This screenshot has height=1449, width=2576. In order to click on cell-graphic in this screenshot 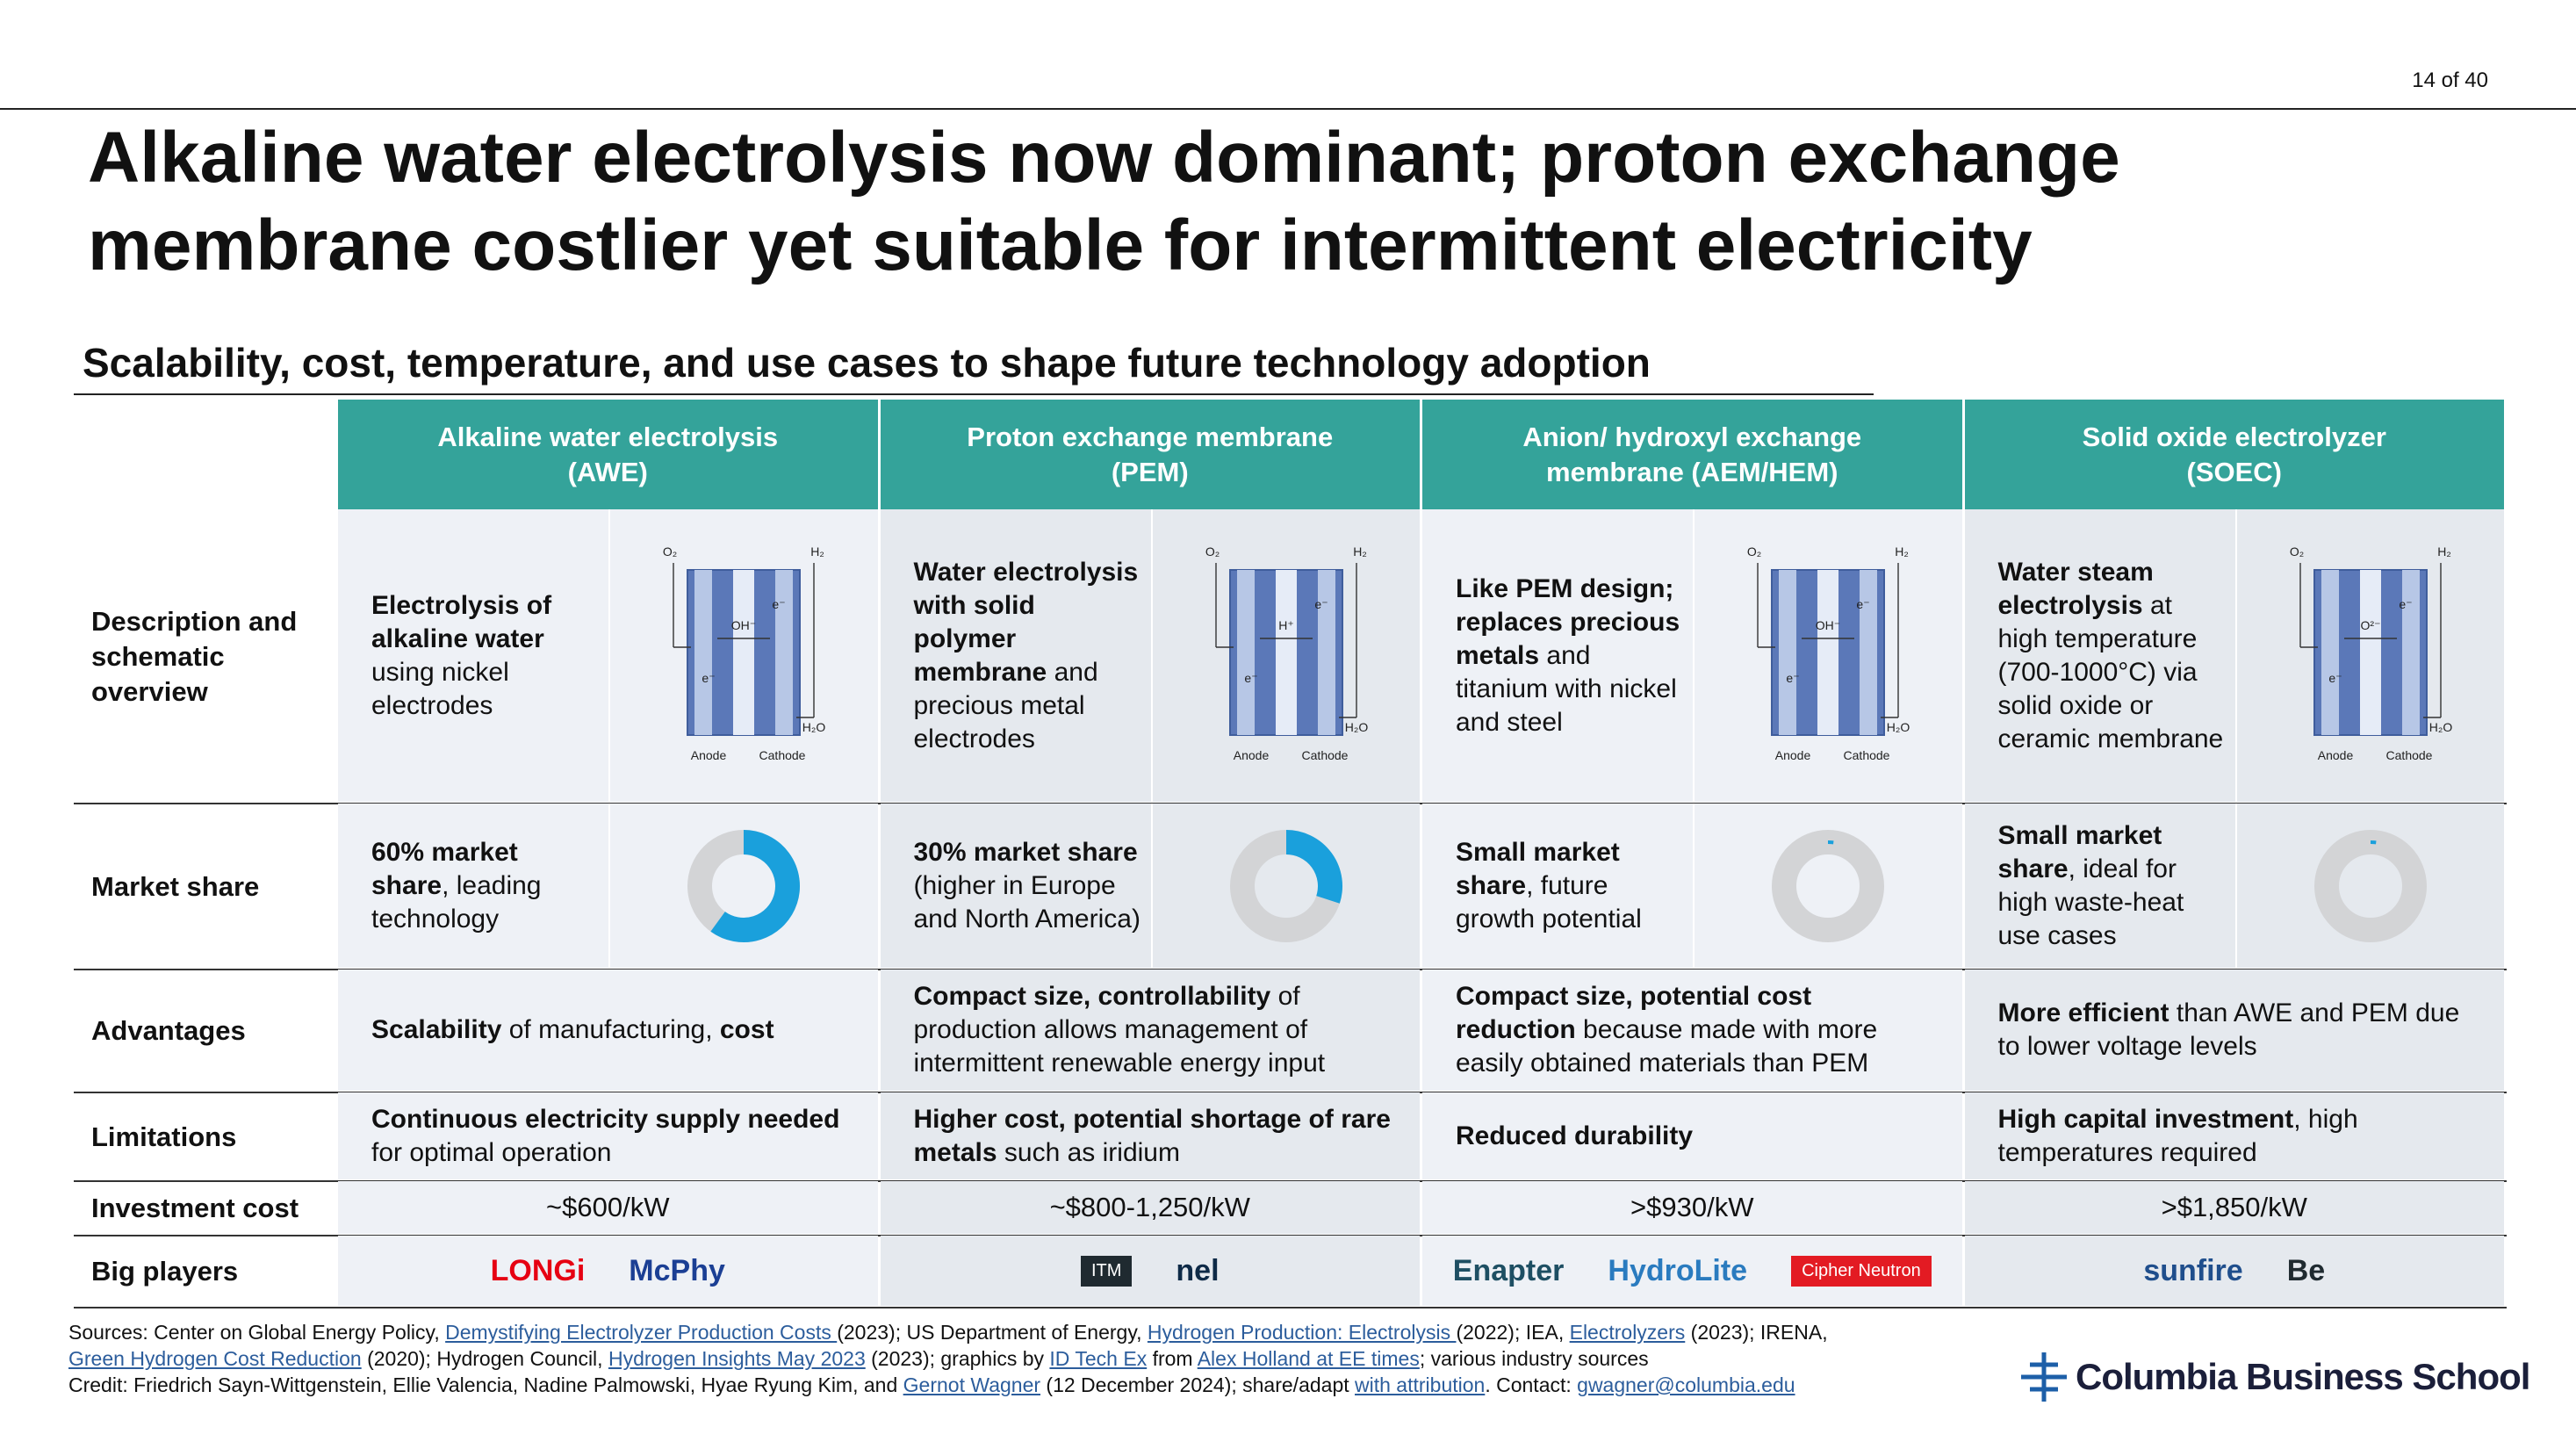, I will do `click(744, 886)`.